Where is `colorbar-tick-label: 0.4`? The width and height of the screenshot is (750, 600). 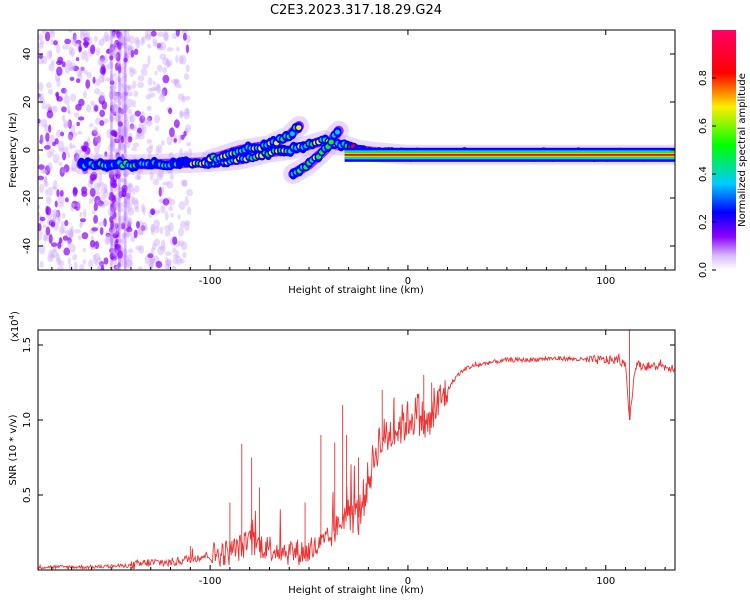 colorbar-tick-label: 0.4 is located at coordinates (703, 174).